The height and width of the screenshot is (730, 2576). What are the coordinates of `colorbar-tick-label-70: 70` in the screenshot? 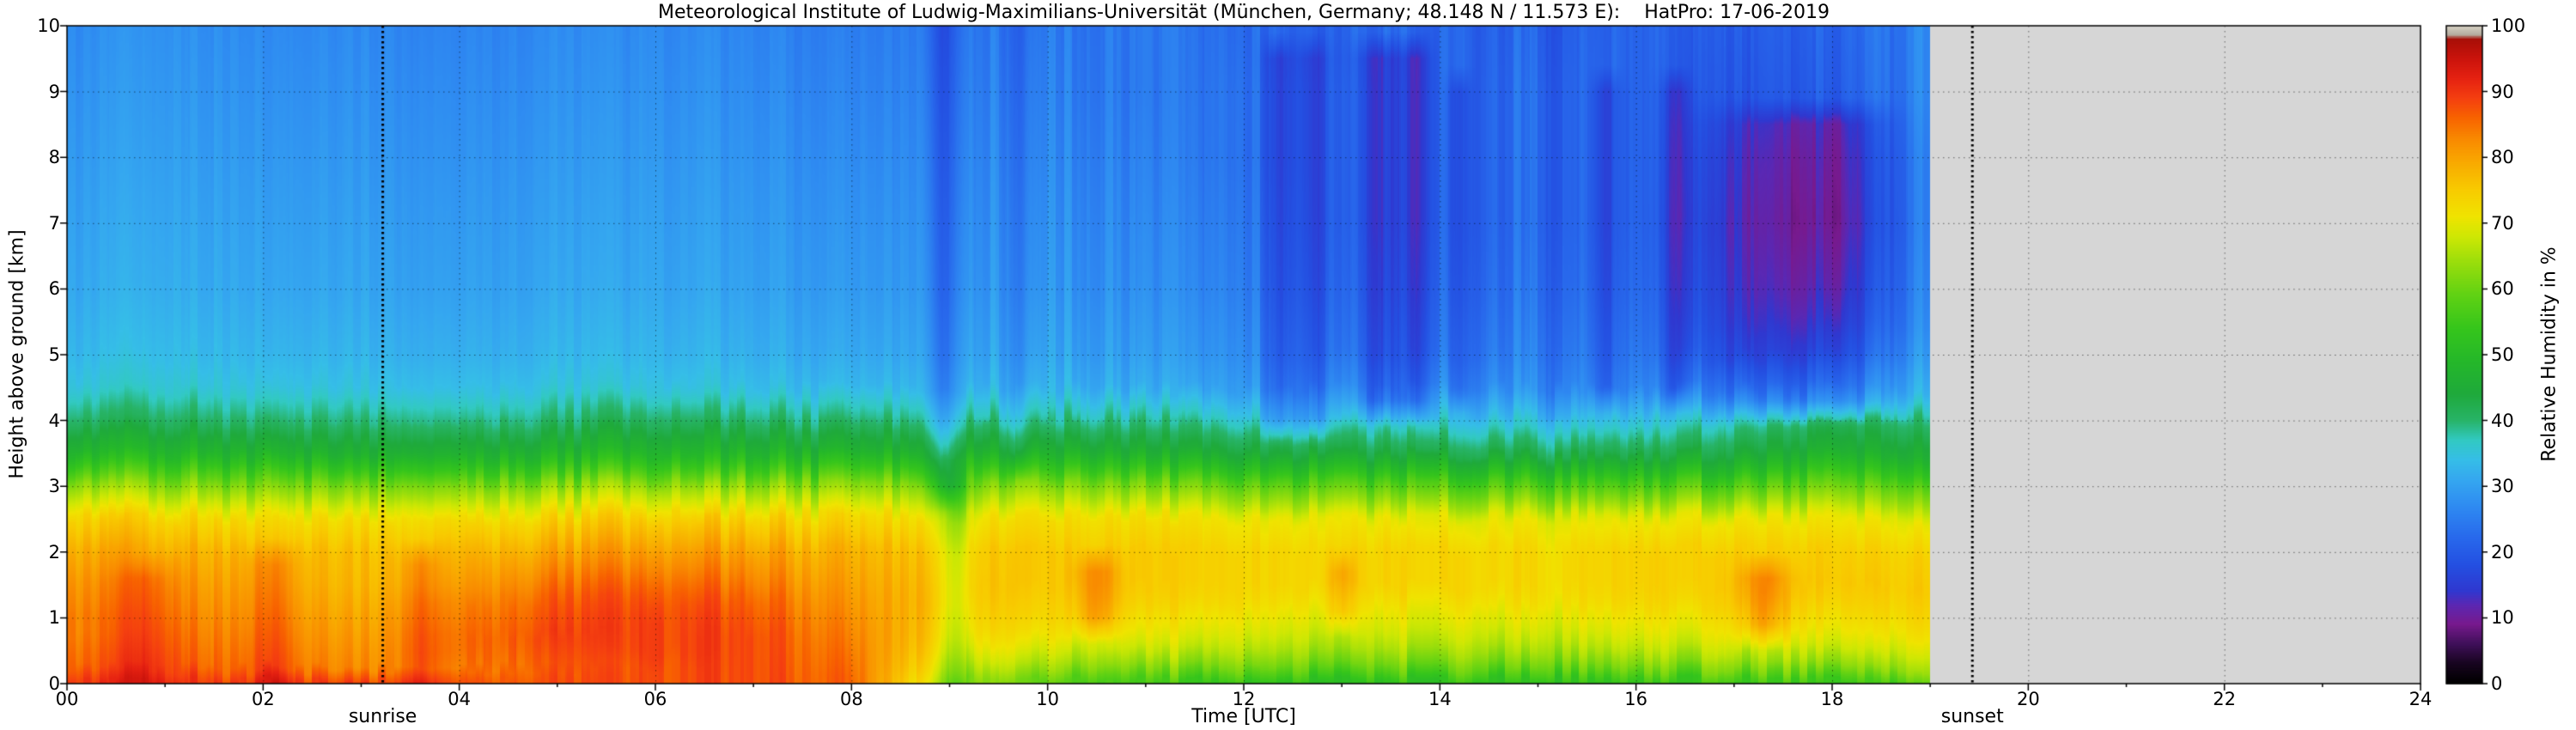 It's located at (2502, 223).